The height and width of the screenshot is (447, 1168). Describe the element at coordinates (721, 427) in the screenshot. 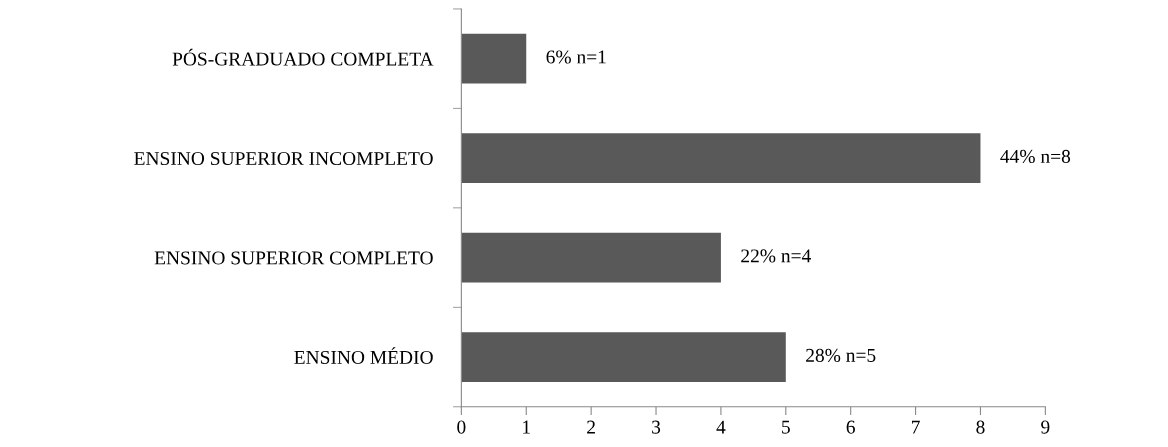

I see `x-tick-label: 4` at that location.